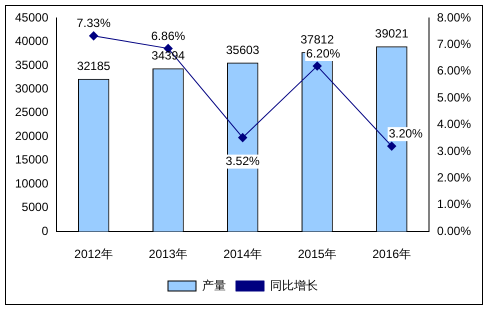 Image resolution: width=488 pixels, height=310 pixels. I want to click on x-tick-label: 2012年, so click(93, 254).